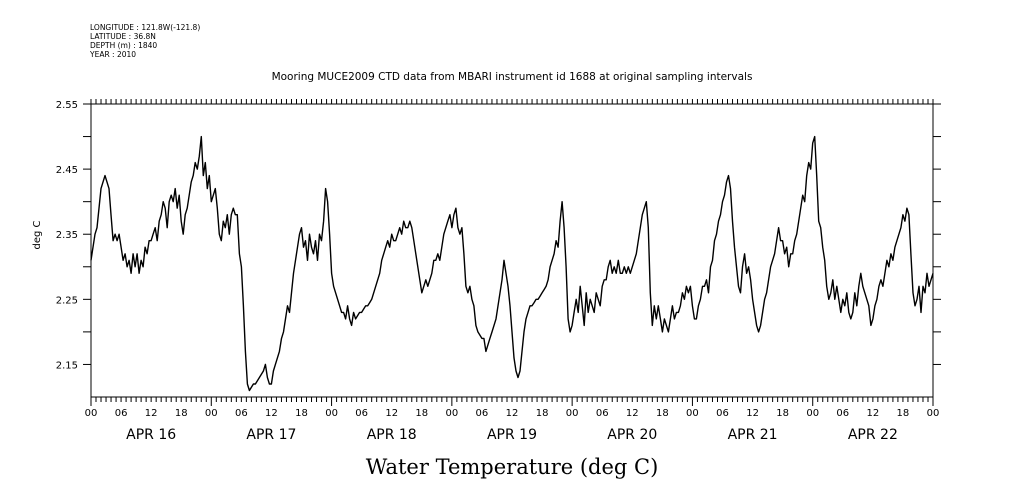  What do you see at coordinates (151, 435) in the screenshot?
I see `x-day-label: APR 16` at bounding box center [151, 435].